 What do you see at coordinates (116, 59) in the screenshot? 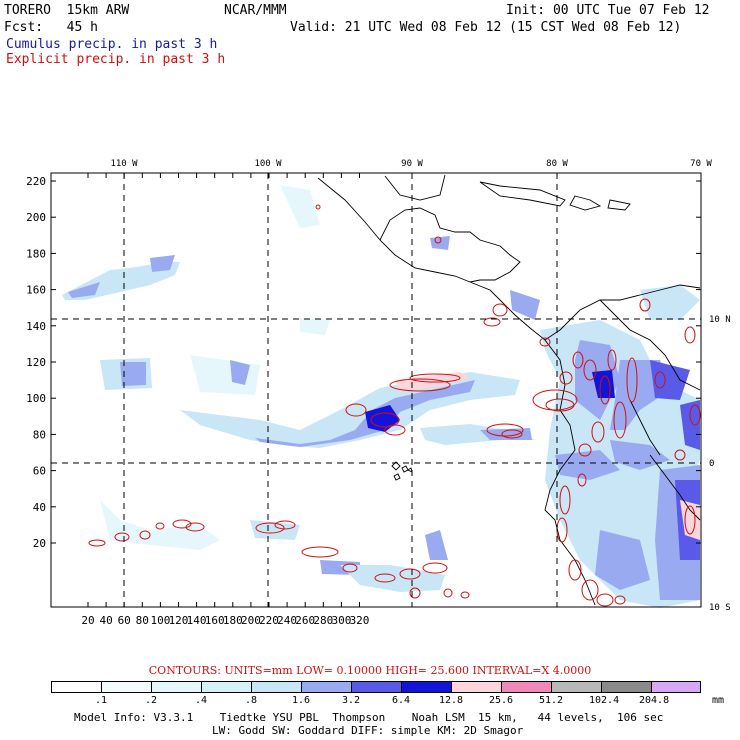
I see `explicit-label: Explicit precip. in past 3 h` at bounding box center [116, 59].